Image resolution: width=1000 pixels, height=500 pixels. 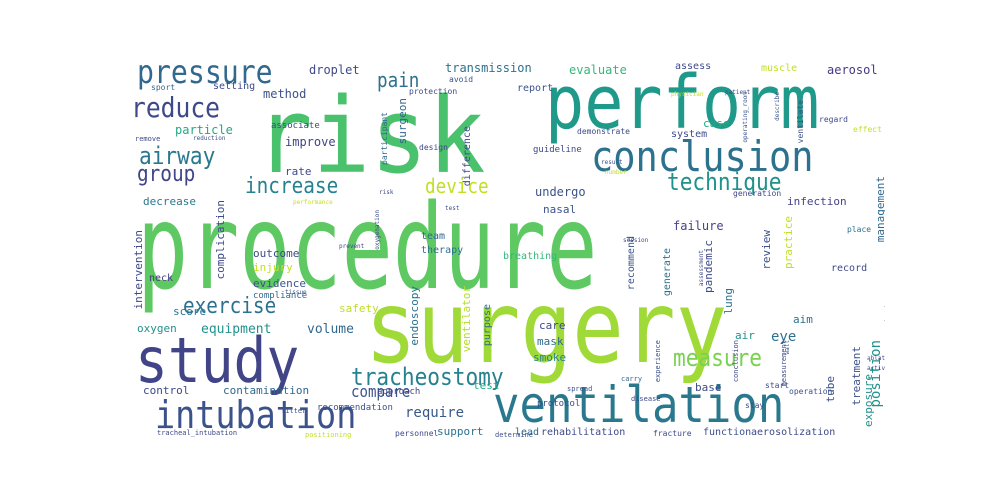 What do you see at coordinates (163, 87) in the screenshot?
I see `cloud-word: sport` at bounding box center [163, 87].